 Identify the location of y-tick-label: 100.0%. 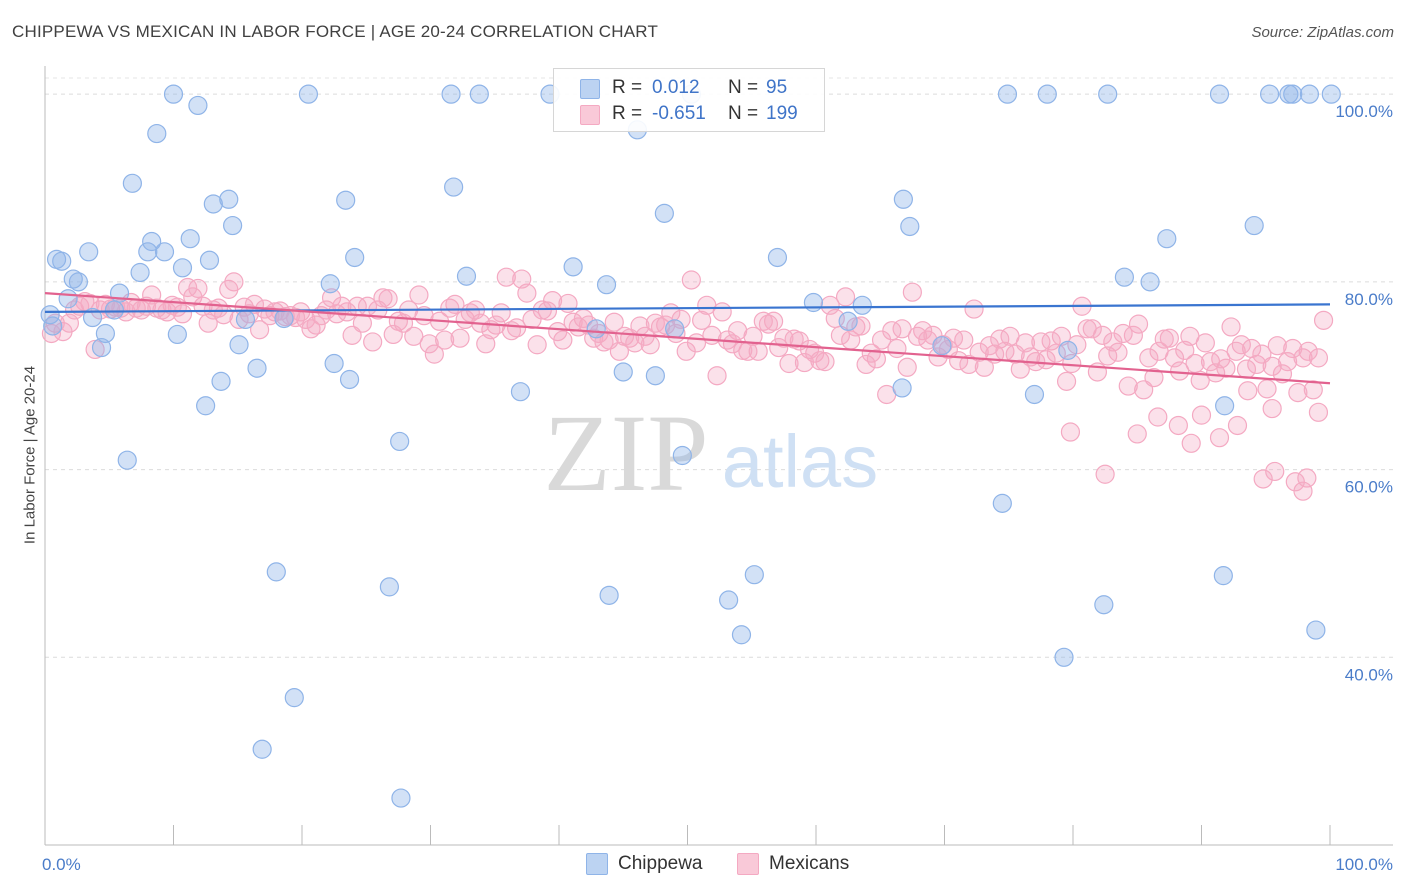
(1364, 111).